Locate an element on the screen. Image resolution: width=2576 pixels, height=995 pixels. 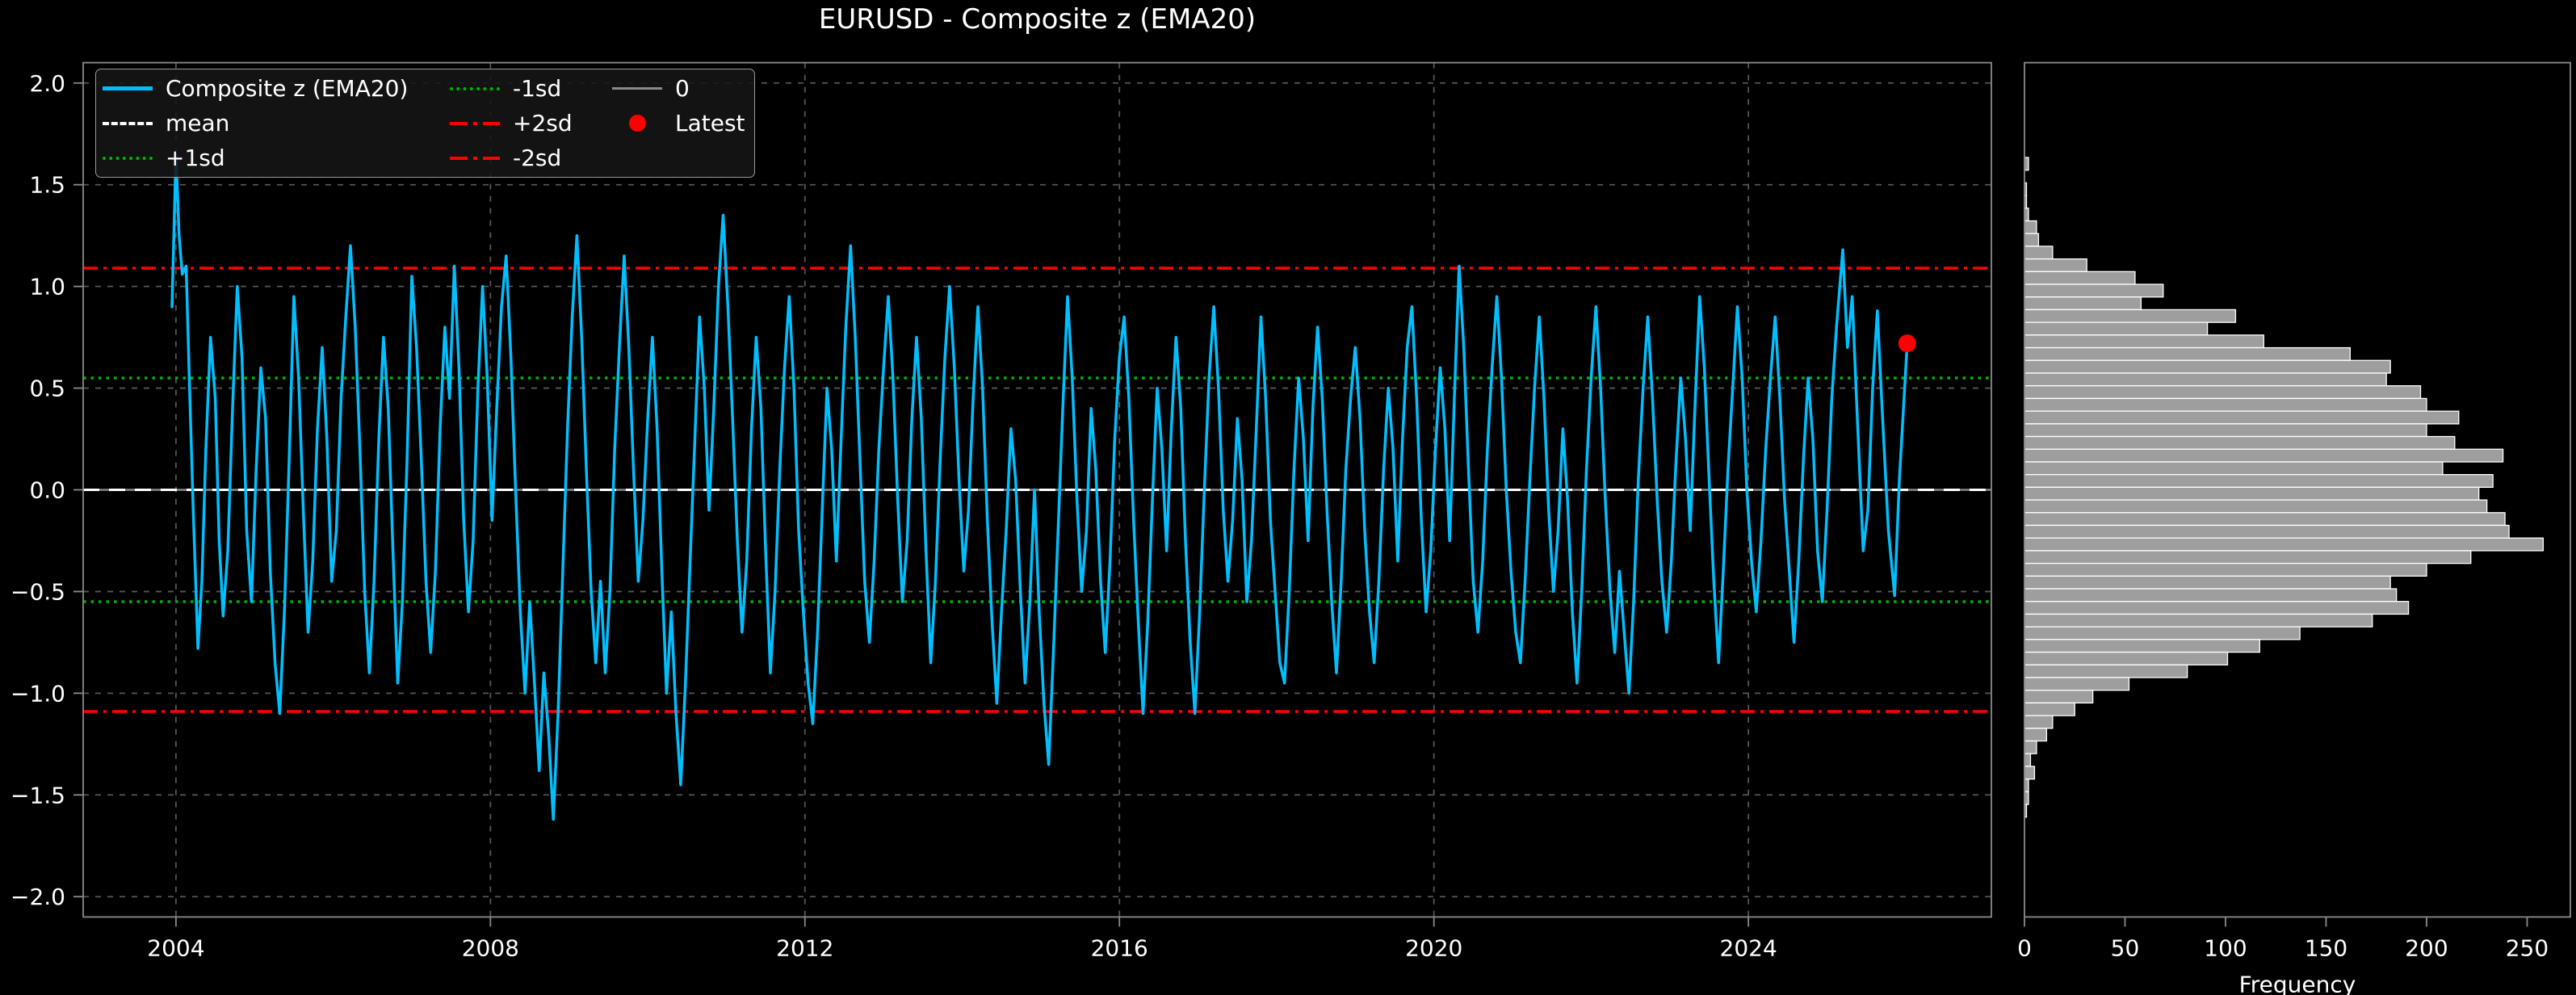
frequency-tick-label: 100 is located at coordinates (2225, 947).